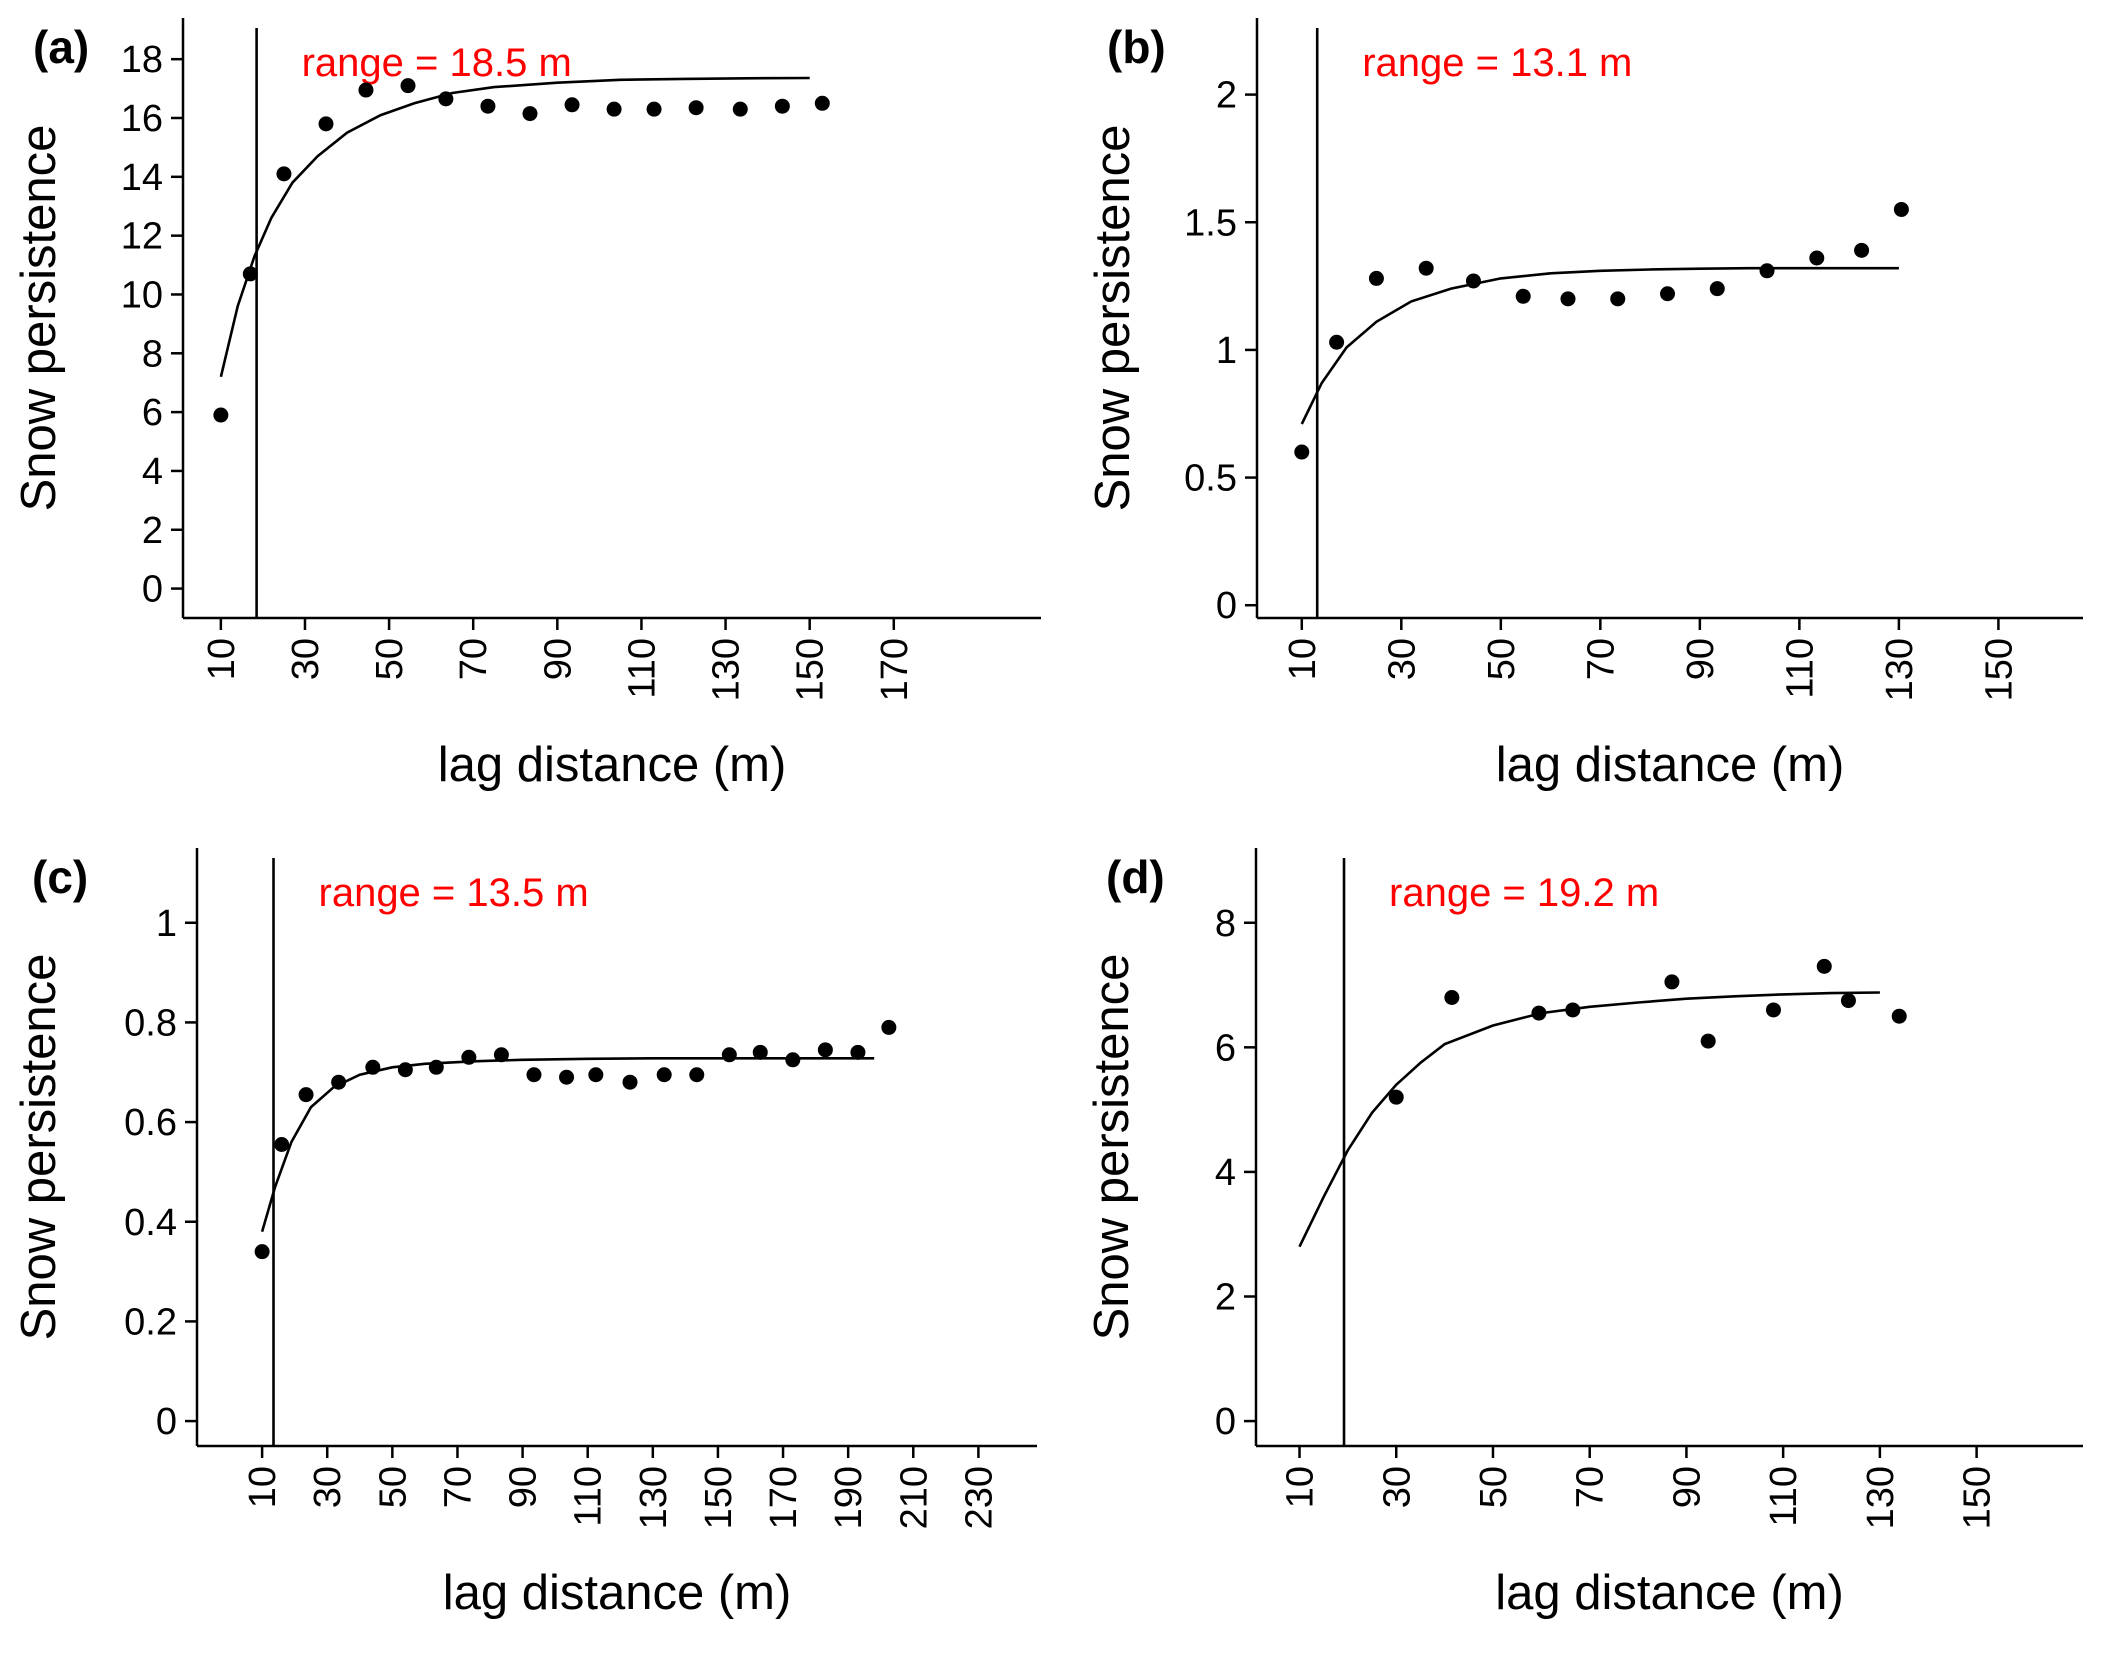  What do you see at coordinates (60, 877) in the screenshot?
I see `panel-label: (c)` at bounding box center [60, 877].